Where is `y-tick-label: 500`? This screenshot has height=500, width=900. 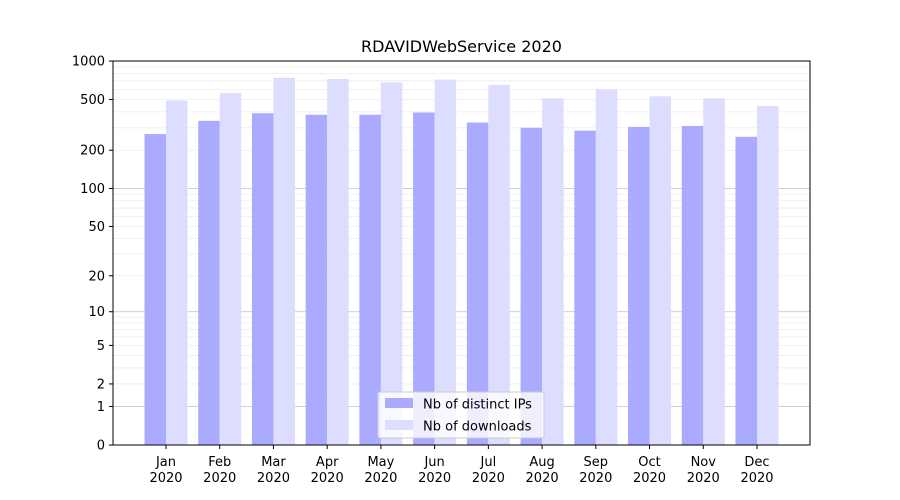 y-tick-label: 500 is located at coordinates (92, 100).